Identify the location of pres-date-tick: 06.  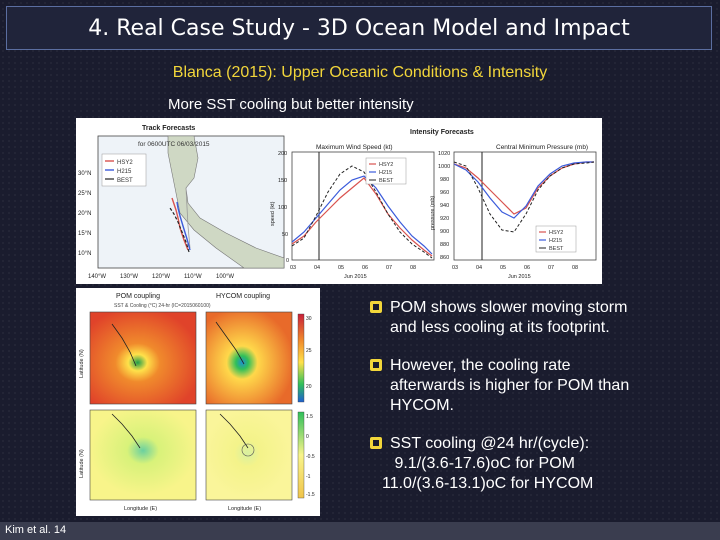
(527, 268).